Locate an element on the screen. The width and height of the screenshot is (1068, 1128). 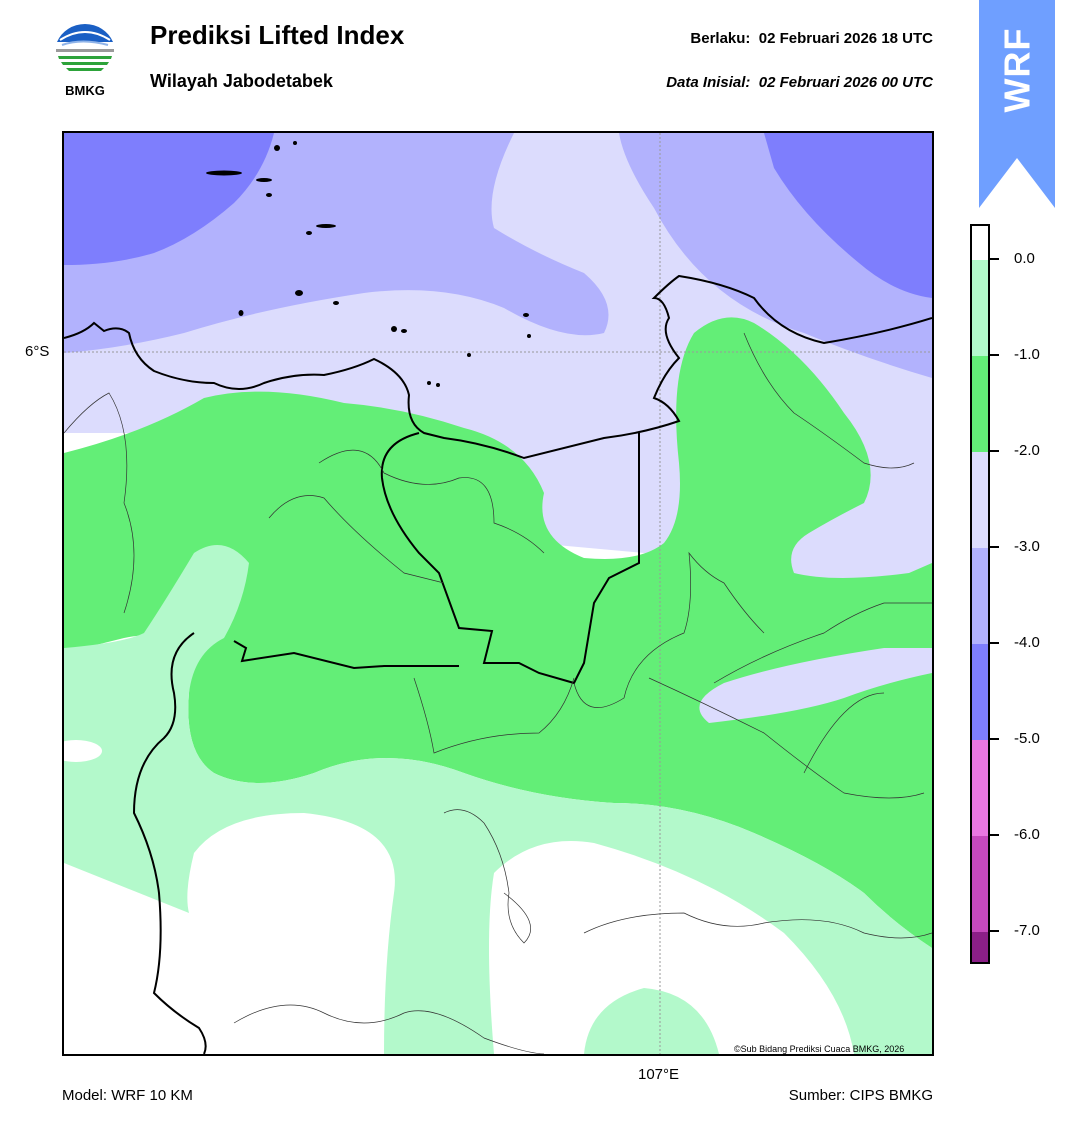
logo-text: BMKG is located at coordinates (85, 90).